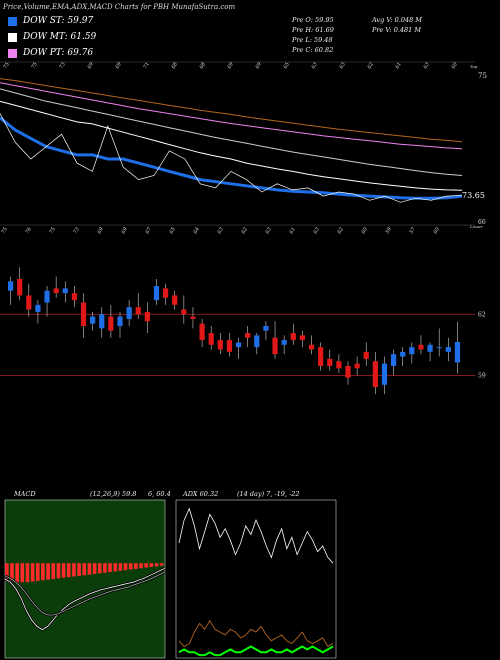 The width and height of the screenshot is (500, 660). I want to click on macd-params-text: (12,26,9) 59.8, so click(113, 494).